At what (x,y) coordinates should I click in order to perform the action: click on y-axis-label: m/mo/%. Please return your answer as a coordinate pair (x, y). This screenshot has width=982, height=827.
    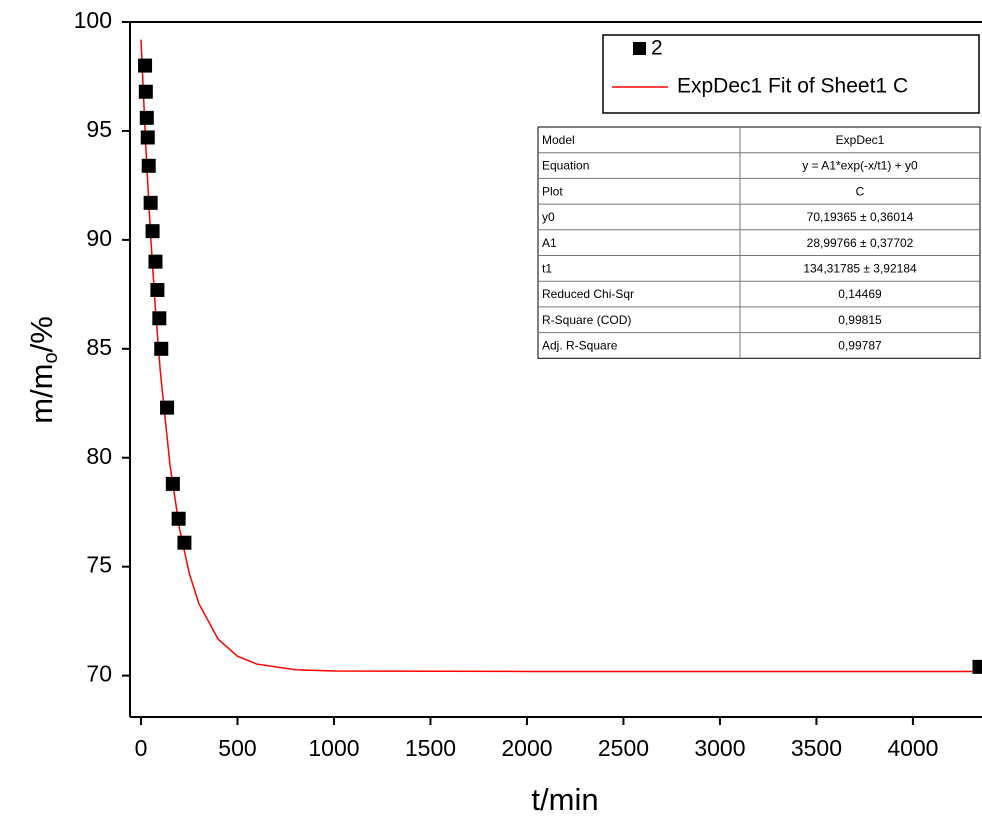
    Looking at the image, I should click on (43, 370).